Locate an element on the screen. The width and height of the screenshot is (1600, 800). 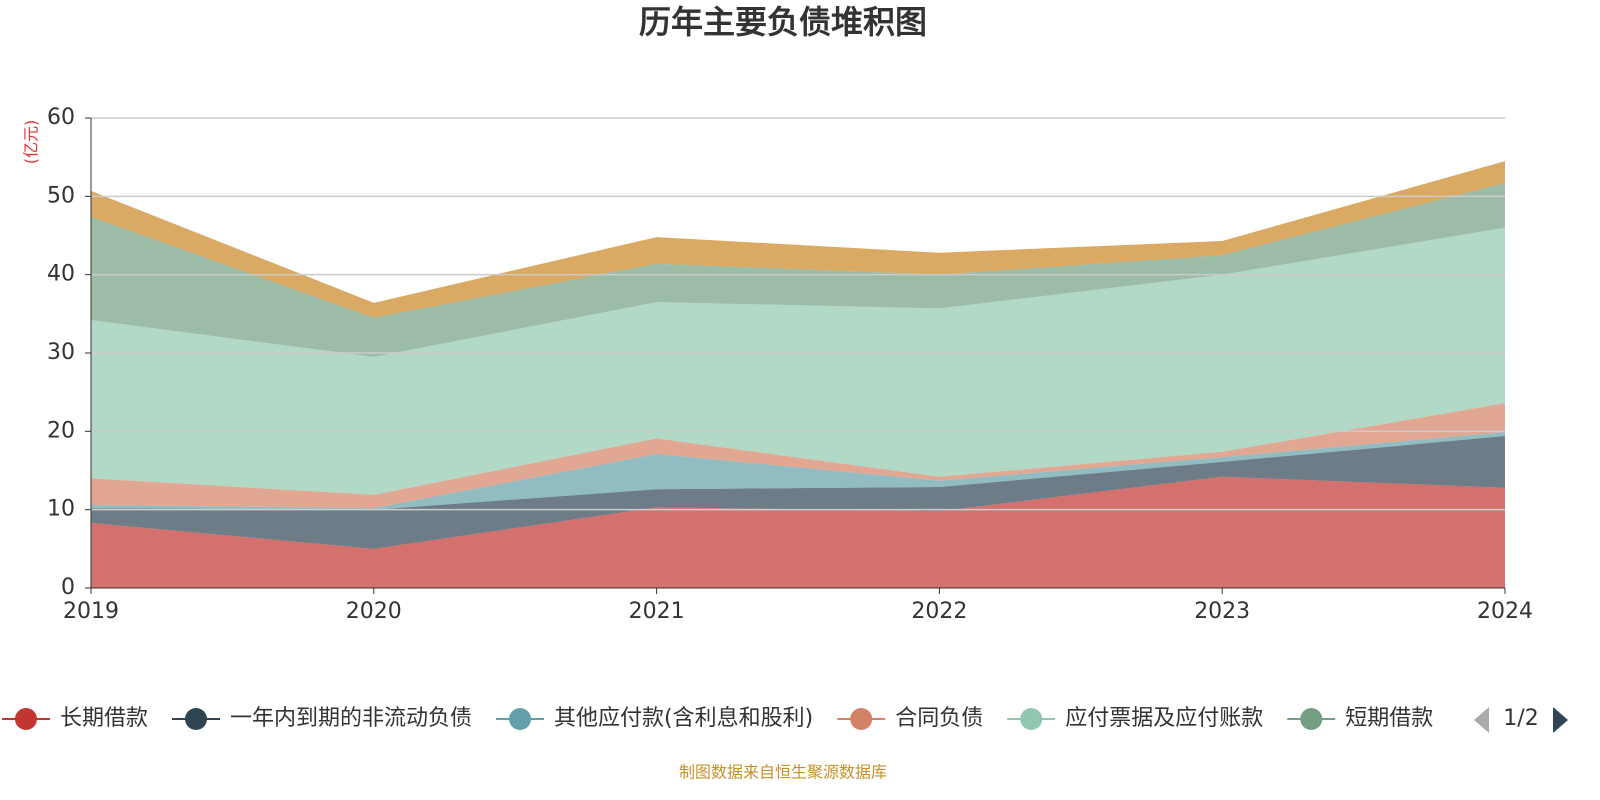
legend-page: 1/2 is located at coordinates (1520, 718).